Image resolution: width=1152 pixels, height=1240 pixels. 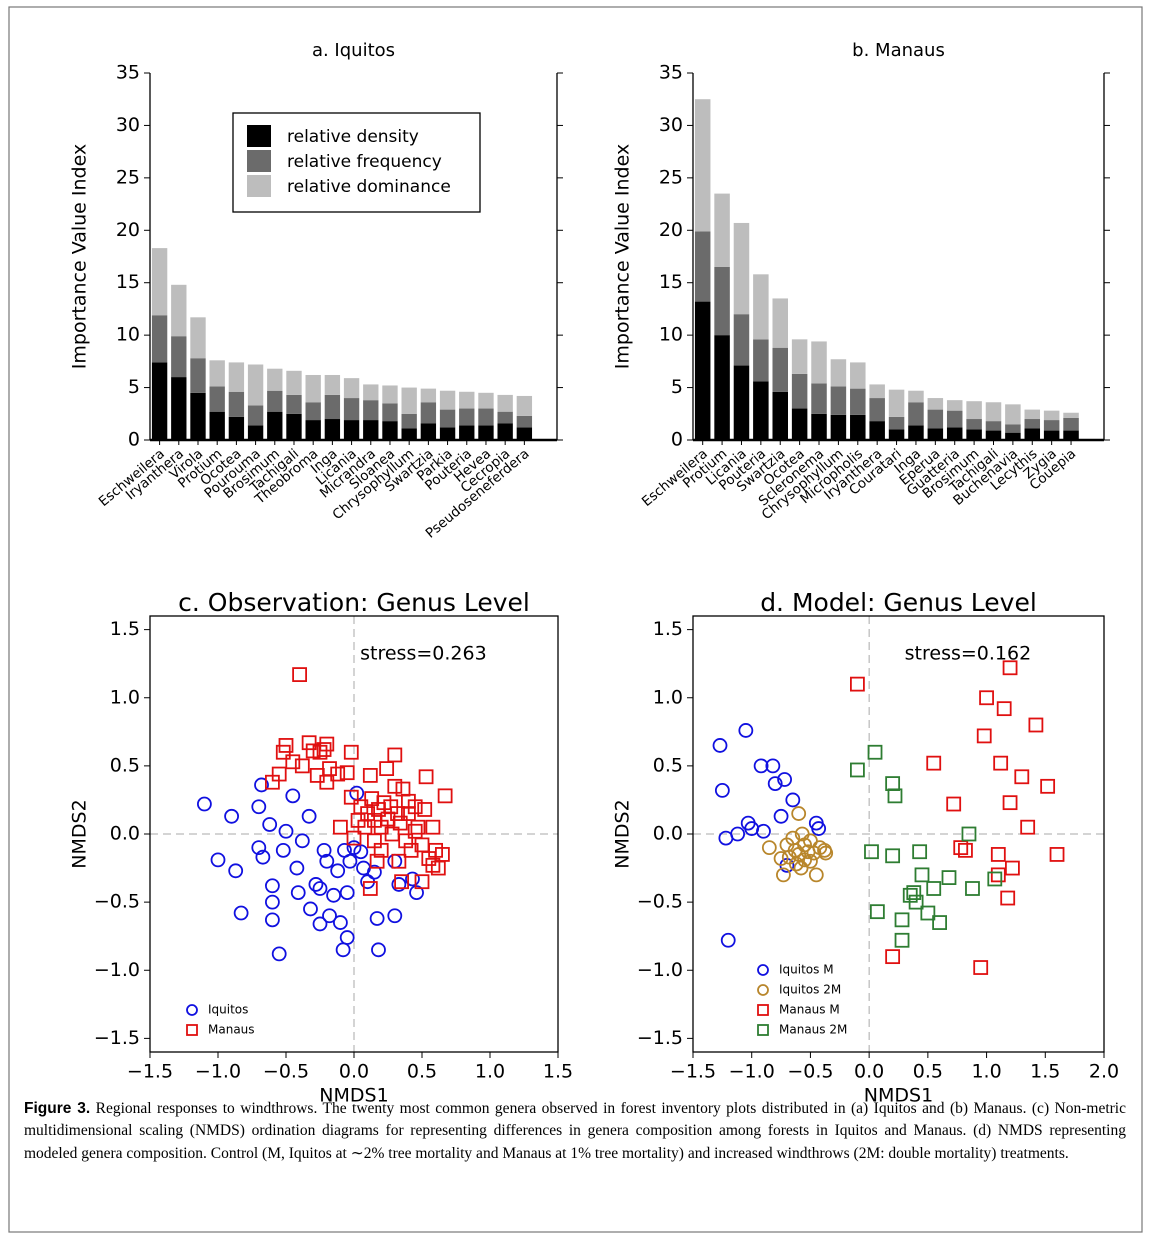 I want to click on x-tick-label: 0.0, so click(x=869, y=1072).